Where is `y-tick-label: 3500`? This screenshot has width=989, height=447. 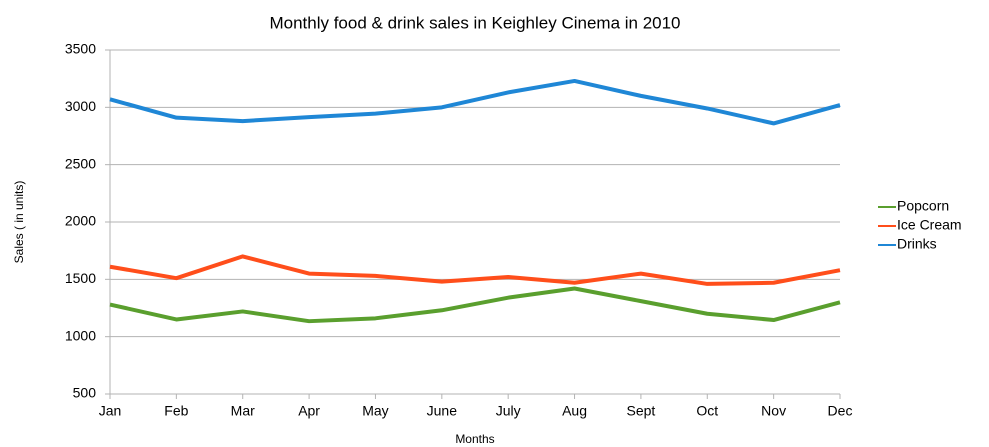 y-tick-label: 3500 is located at coordinates (80, 49).